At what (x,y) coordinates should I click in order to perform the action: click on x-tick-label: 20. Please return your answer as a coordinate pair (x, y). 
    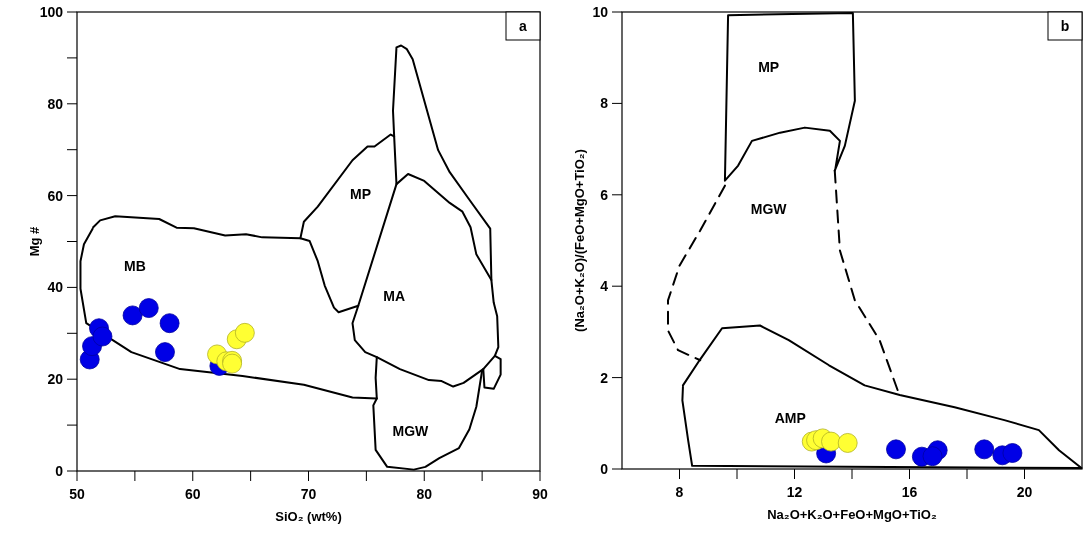
    Looking at the image, I should click on (1024, 492).